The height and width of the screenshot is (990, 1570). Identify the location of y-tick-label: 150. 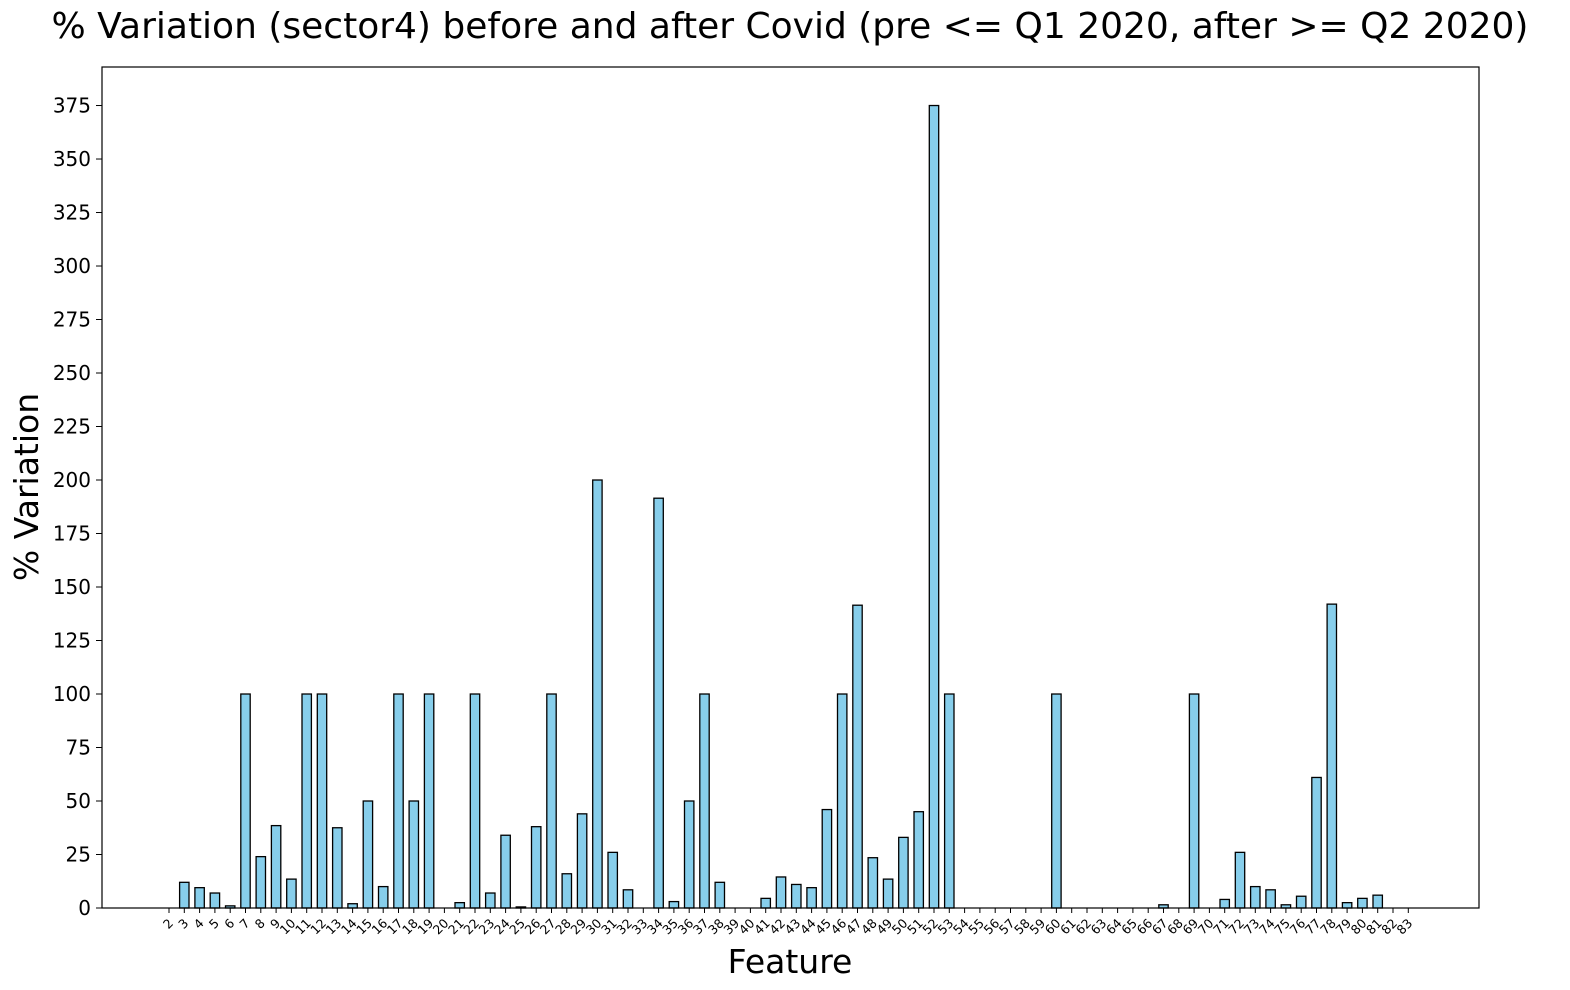
(72, 587).